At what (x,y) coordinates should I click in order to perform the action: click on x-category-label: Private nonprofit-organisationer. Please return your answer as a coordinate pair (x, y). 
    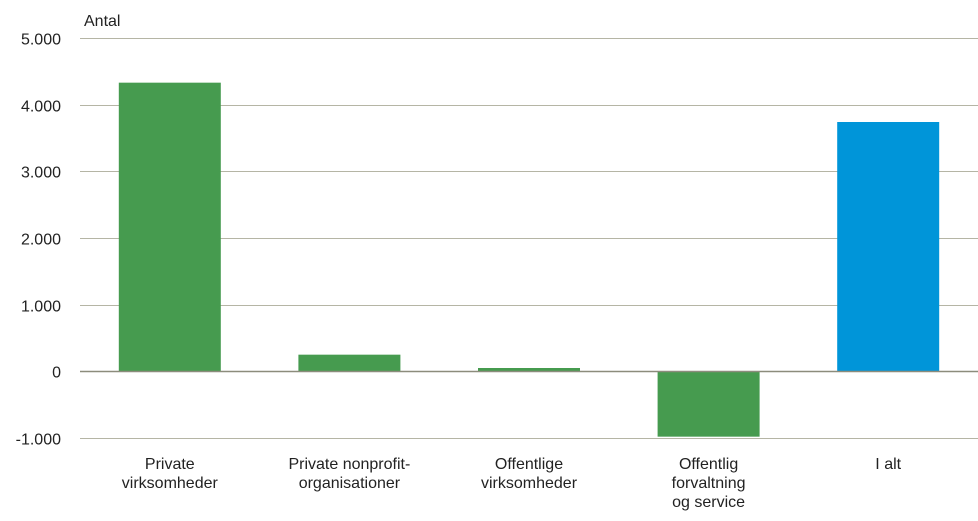
    Looking at the image, I should click on (349, 474).